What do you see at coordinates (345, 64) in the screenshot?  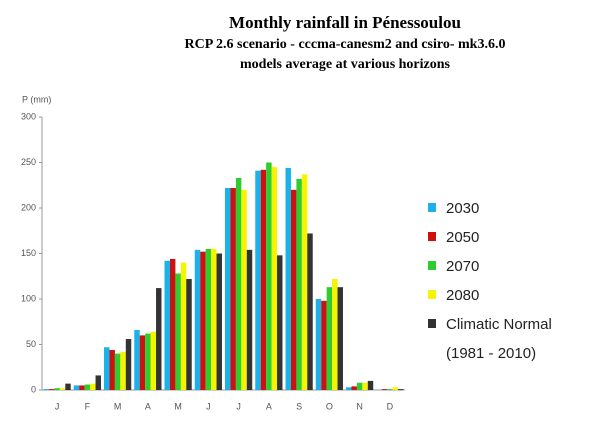 I see `chart-subtitle: models average at various horizons` at bounding box center [345, 64].